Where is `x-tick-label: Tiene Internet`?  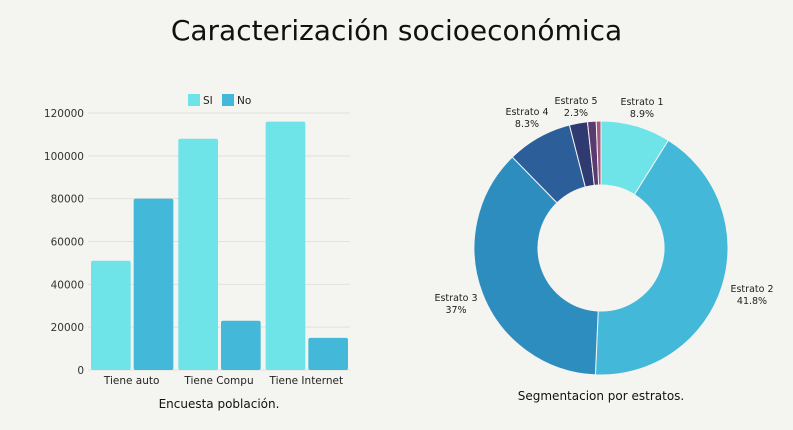 x-tick-label: Tiene Internet is located at coordinates (306, 381).